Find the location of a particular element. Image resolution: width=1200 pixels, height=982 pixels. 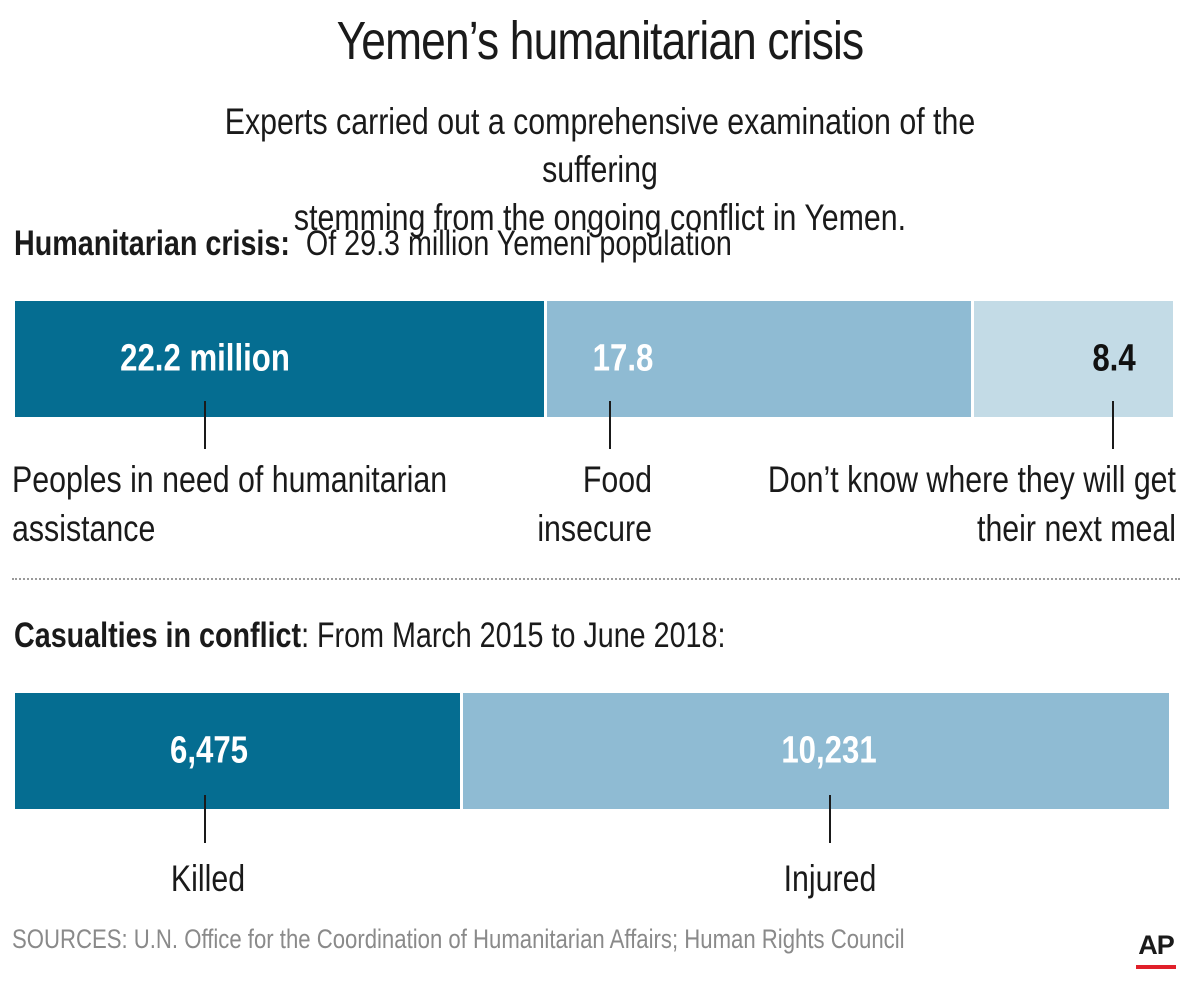

label-killed: Killed is located at coordinates (208, 878).